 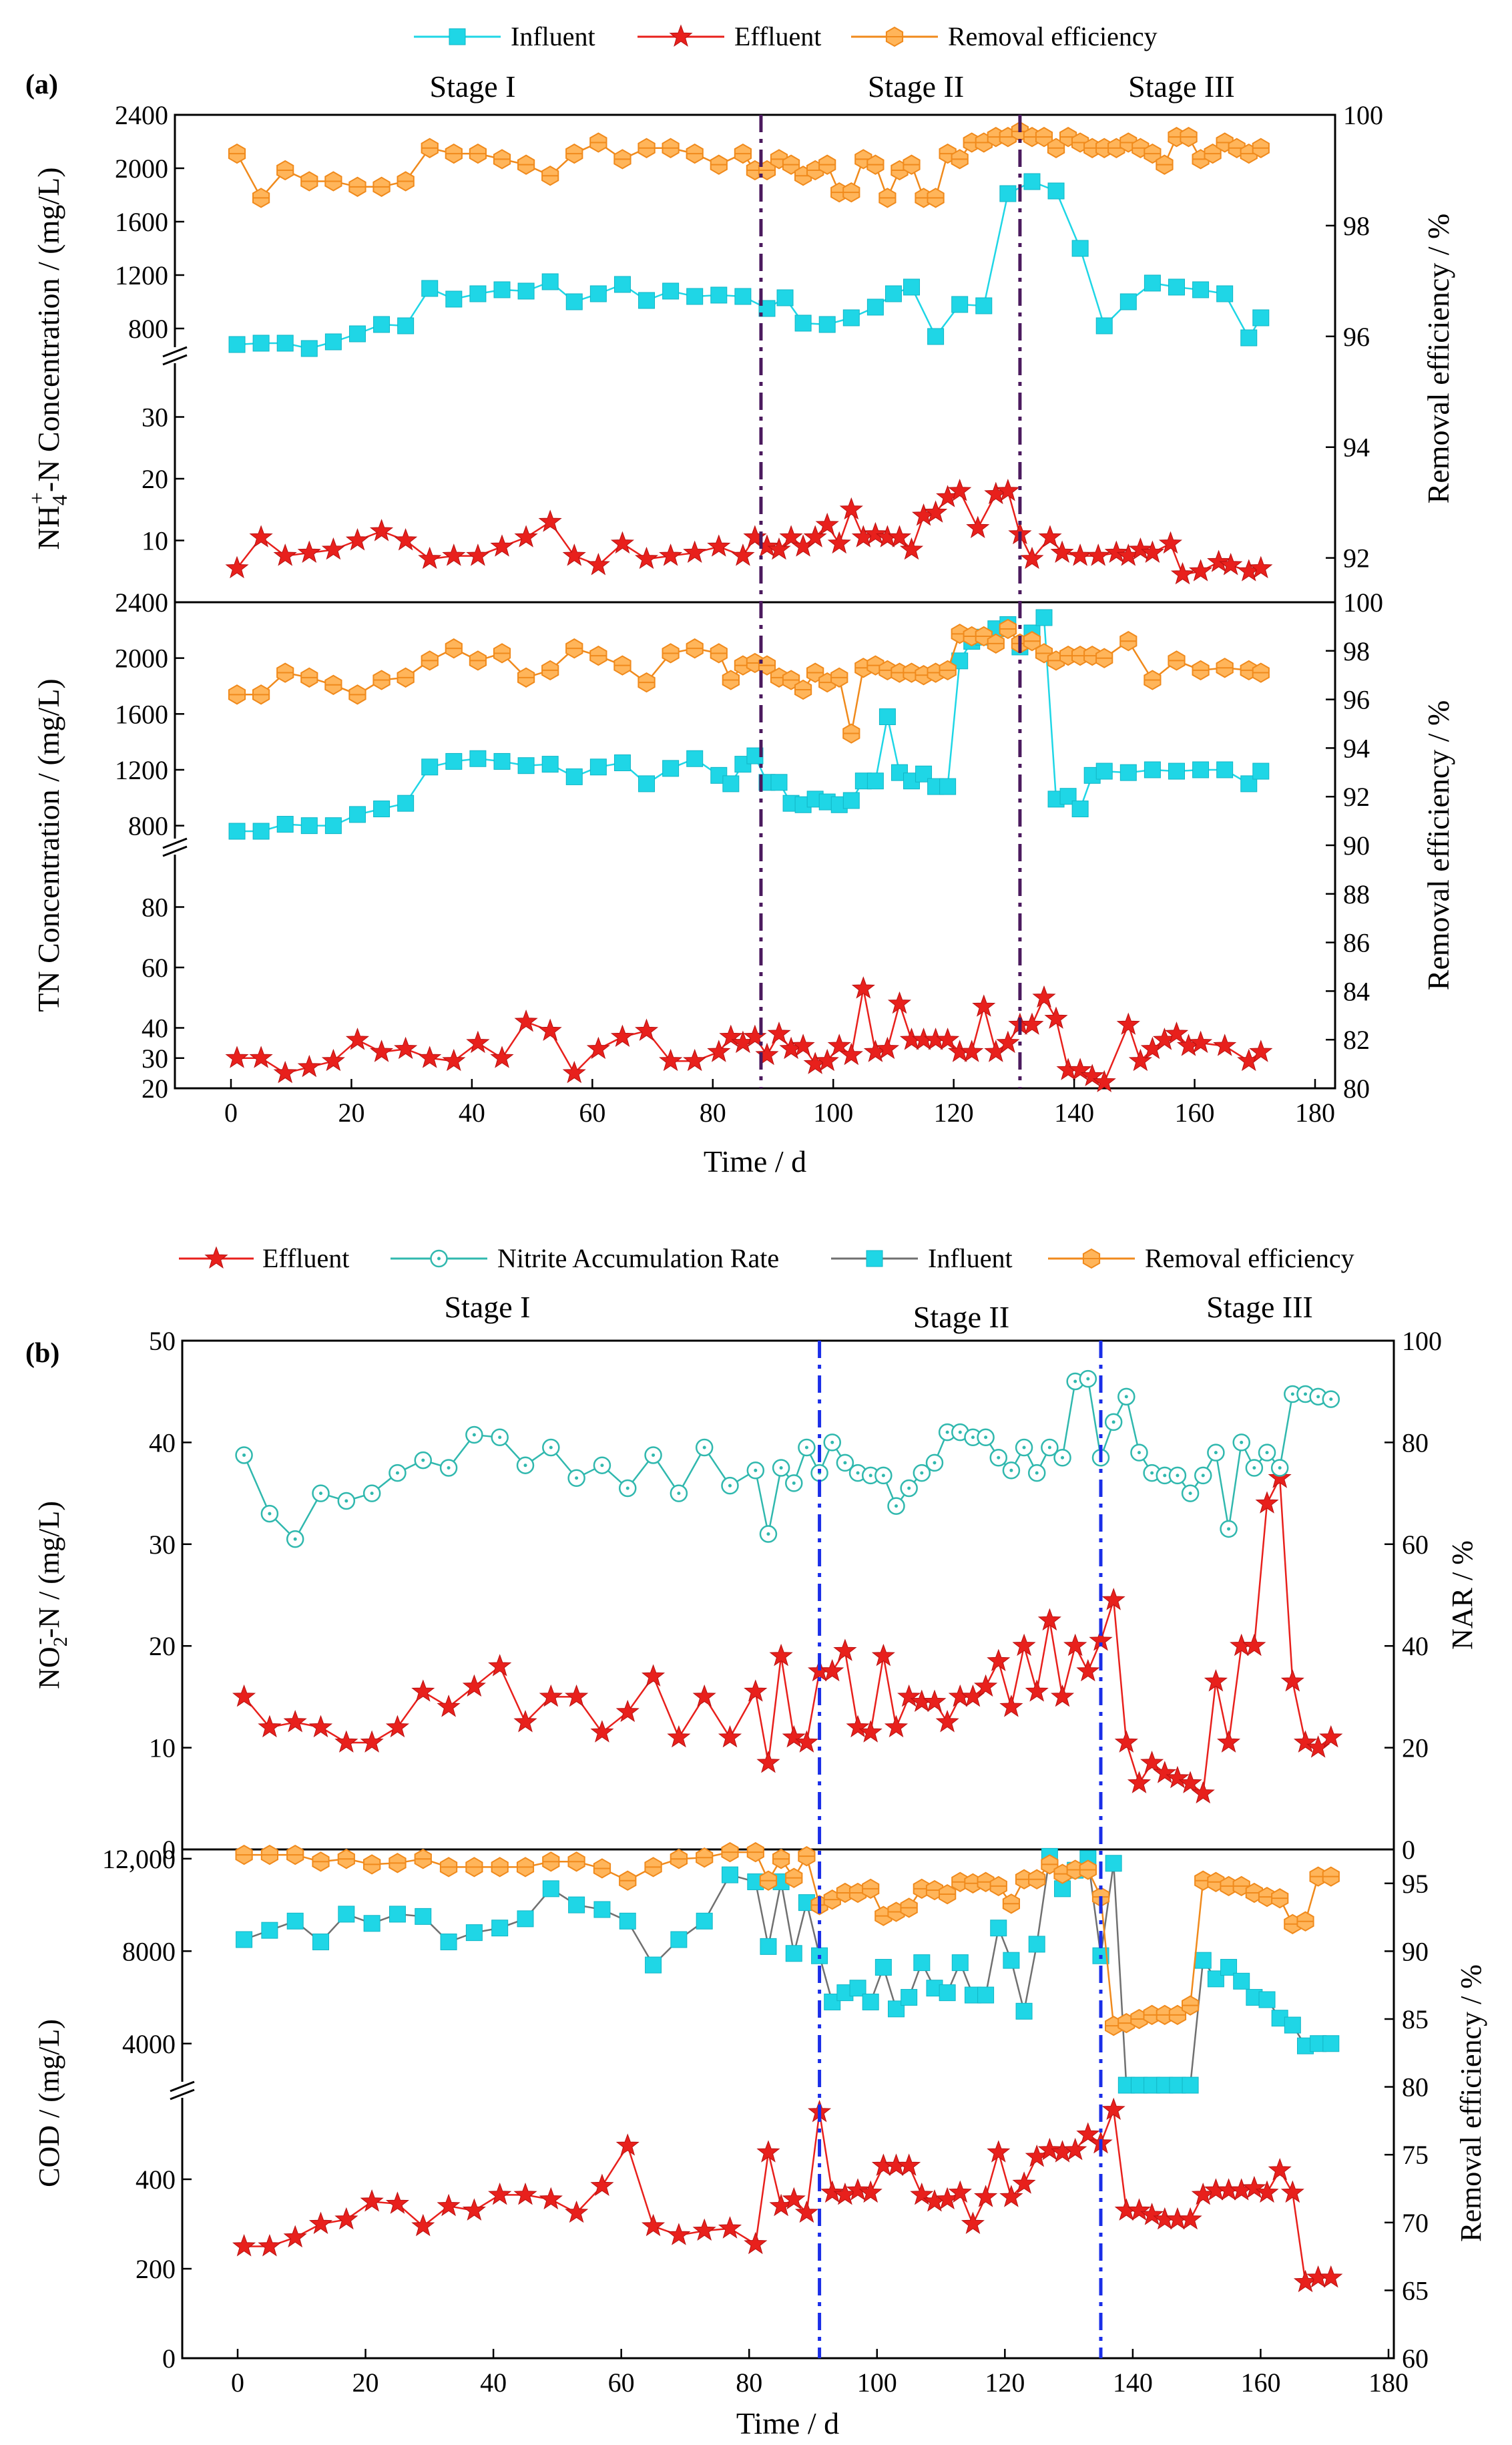 What do you see at coordinates (1005, 2383) in the screenshot?
I see `x-axis-b-tick-label-6: 120` at bounding box center [1005, 2383].